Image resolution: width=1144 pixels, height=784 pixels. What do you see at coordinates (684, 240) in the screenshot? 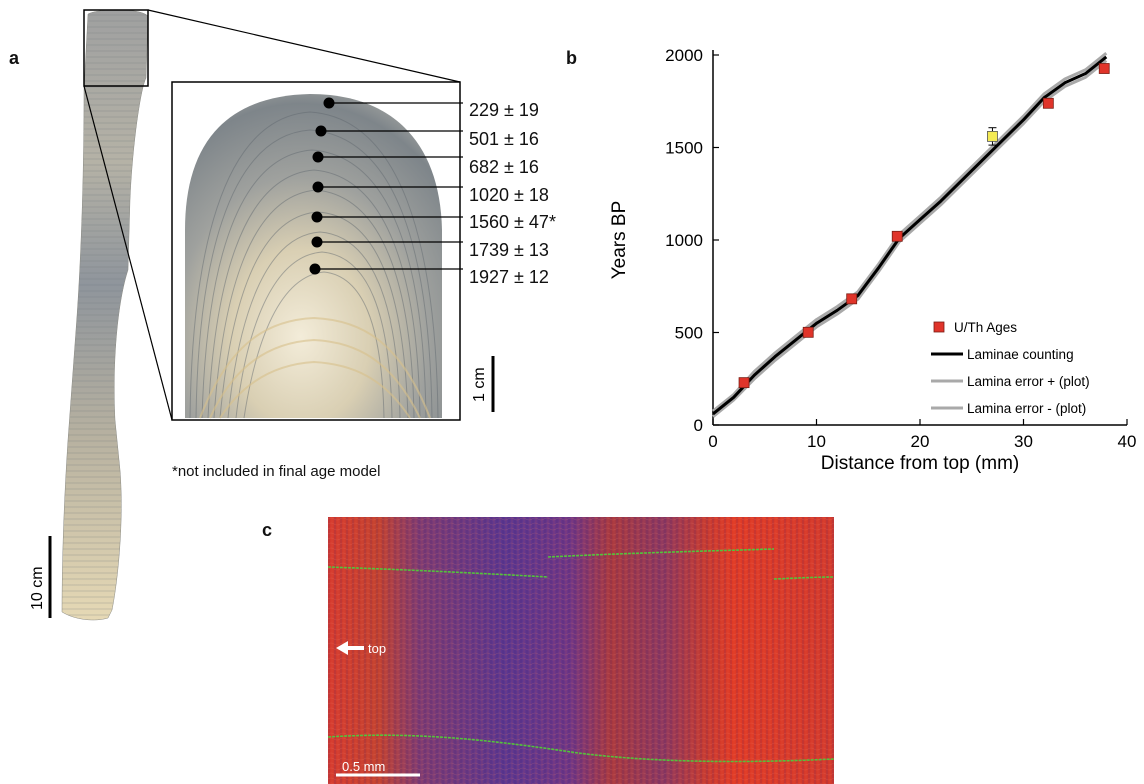
I see `y-tick-label: 1000` at bounding box center [684, 240].